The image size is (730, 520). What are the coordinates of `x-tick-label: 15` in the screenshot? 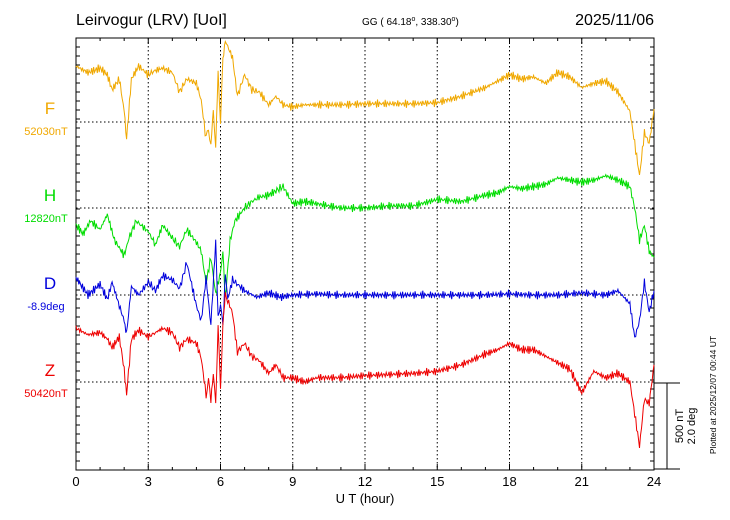 It's located at (437, 481).